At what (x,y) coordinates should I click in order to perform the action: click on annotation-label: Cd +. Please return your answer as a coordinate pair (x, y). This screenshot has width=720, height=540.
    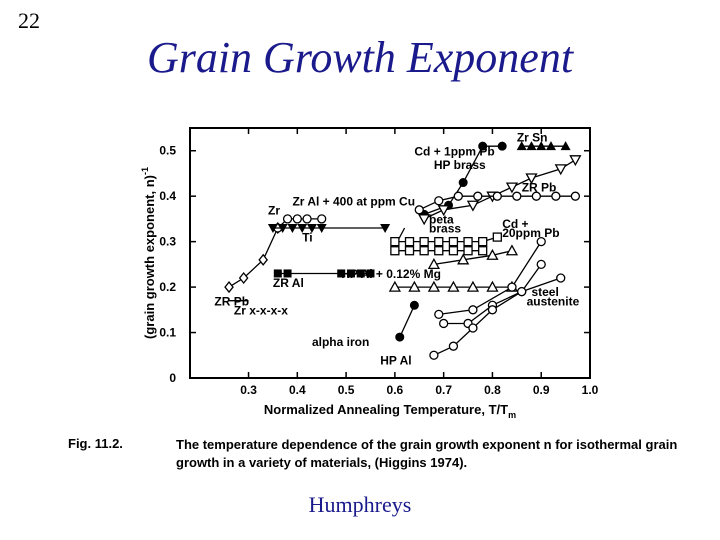
    Looking at the image, I should click on (515, 224).